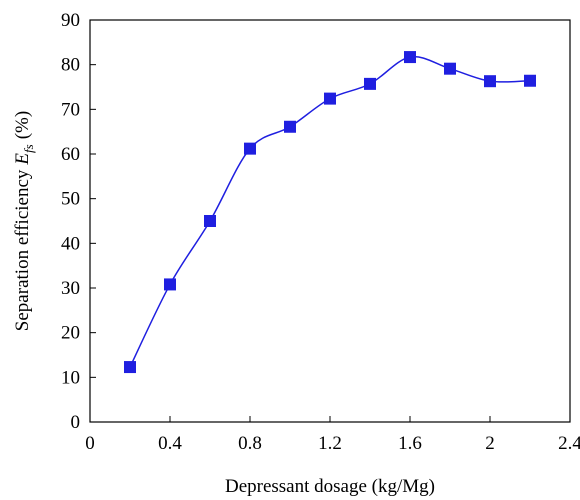  I want to click on y-tick-label: 0, so click(76, 422).